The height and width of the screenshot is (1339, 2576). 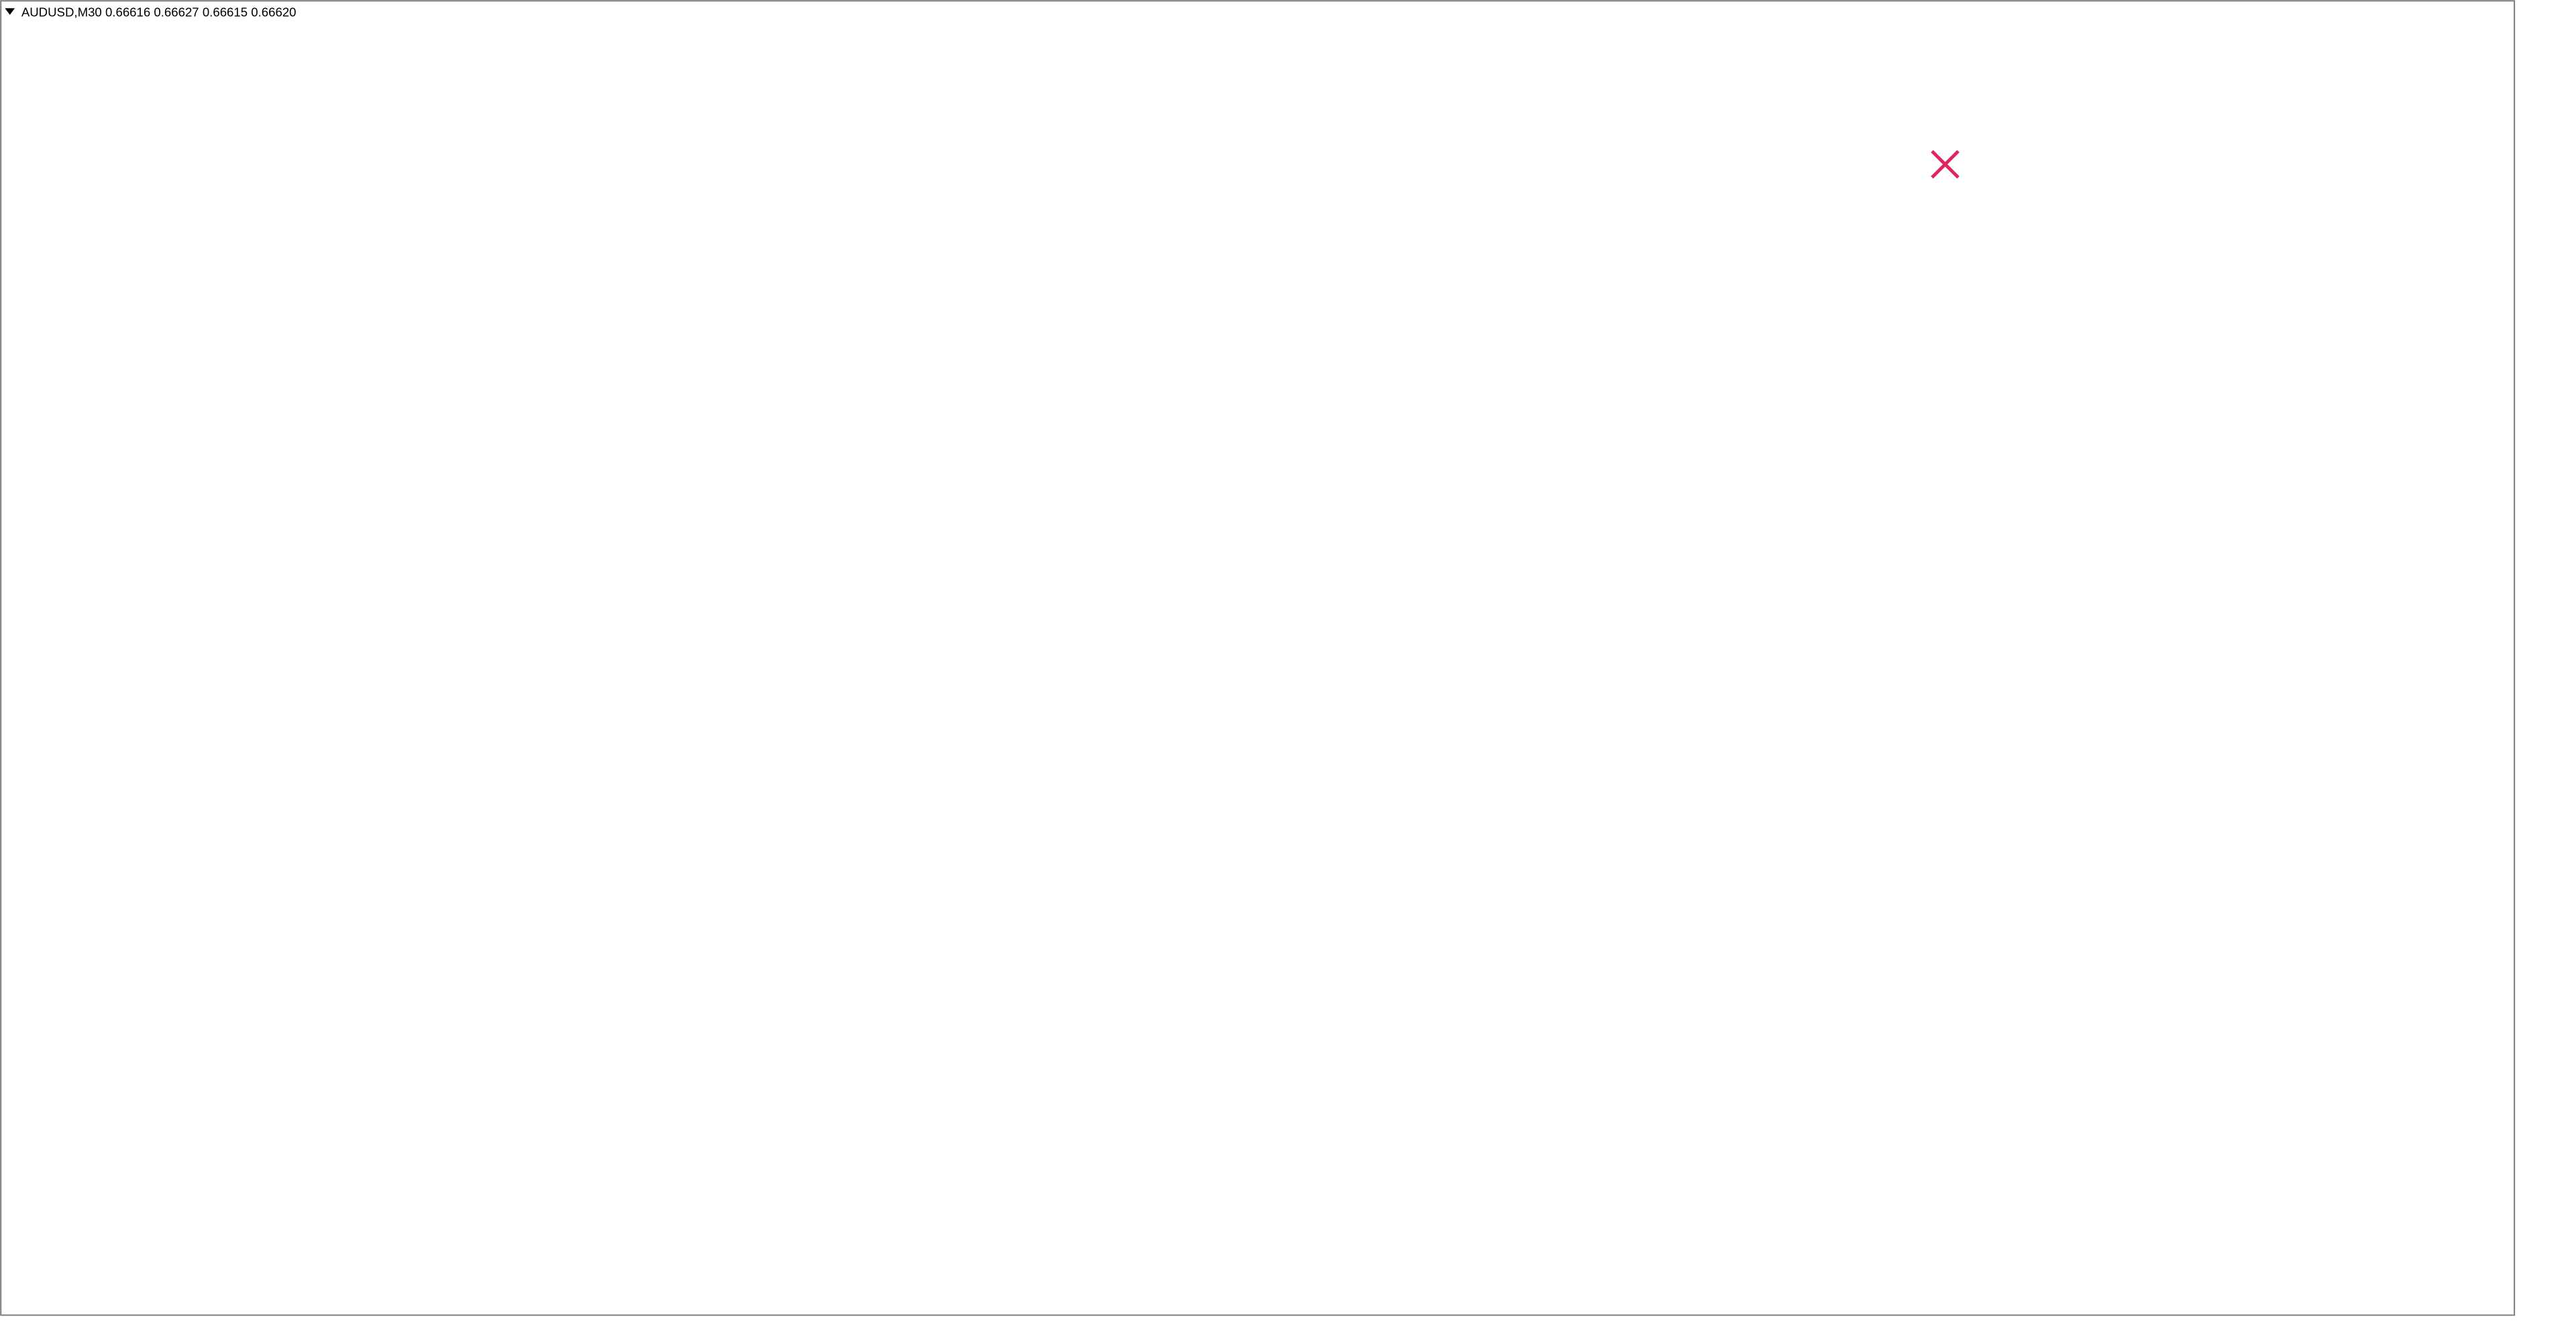 I want to click on trade-marker, so click(x=1945, y=164).